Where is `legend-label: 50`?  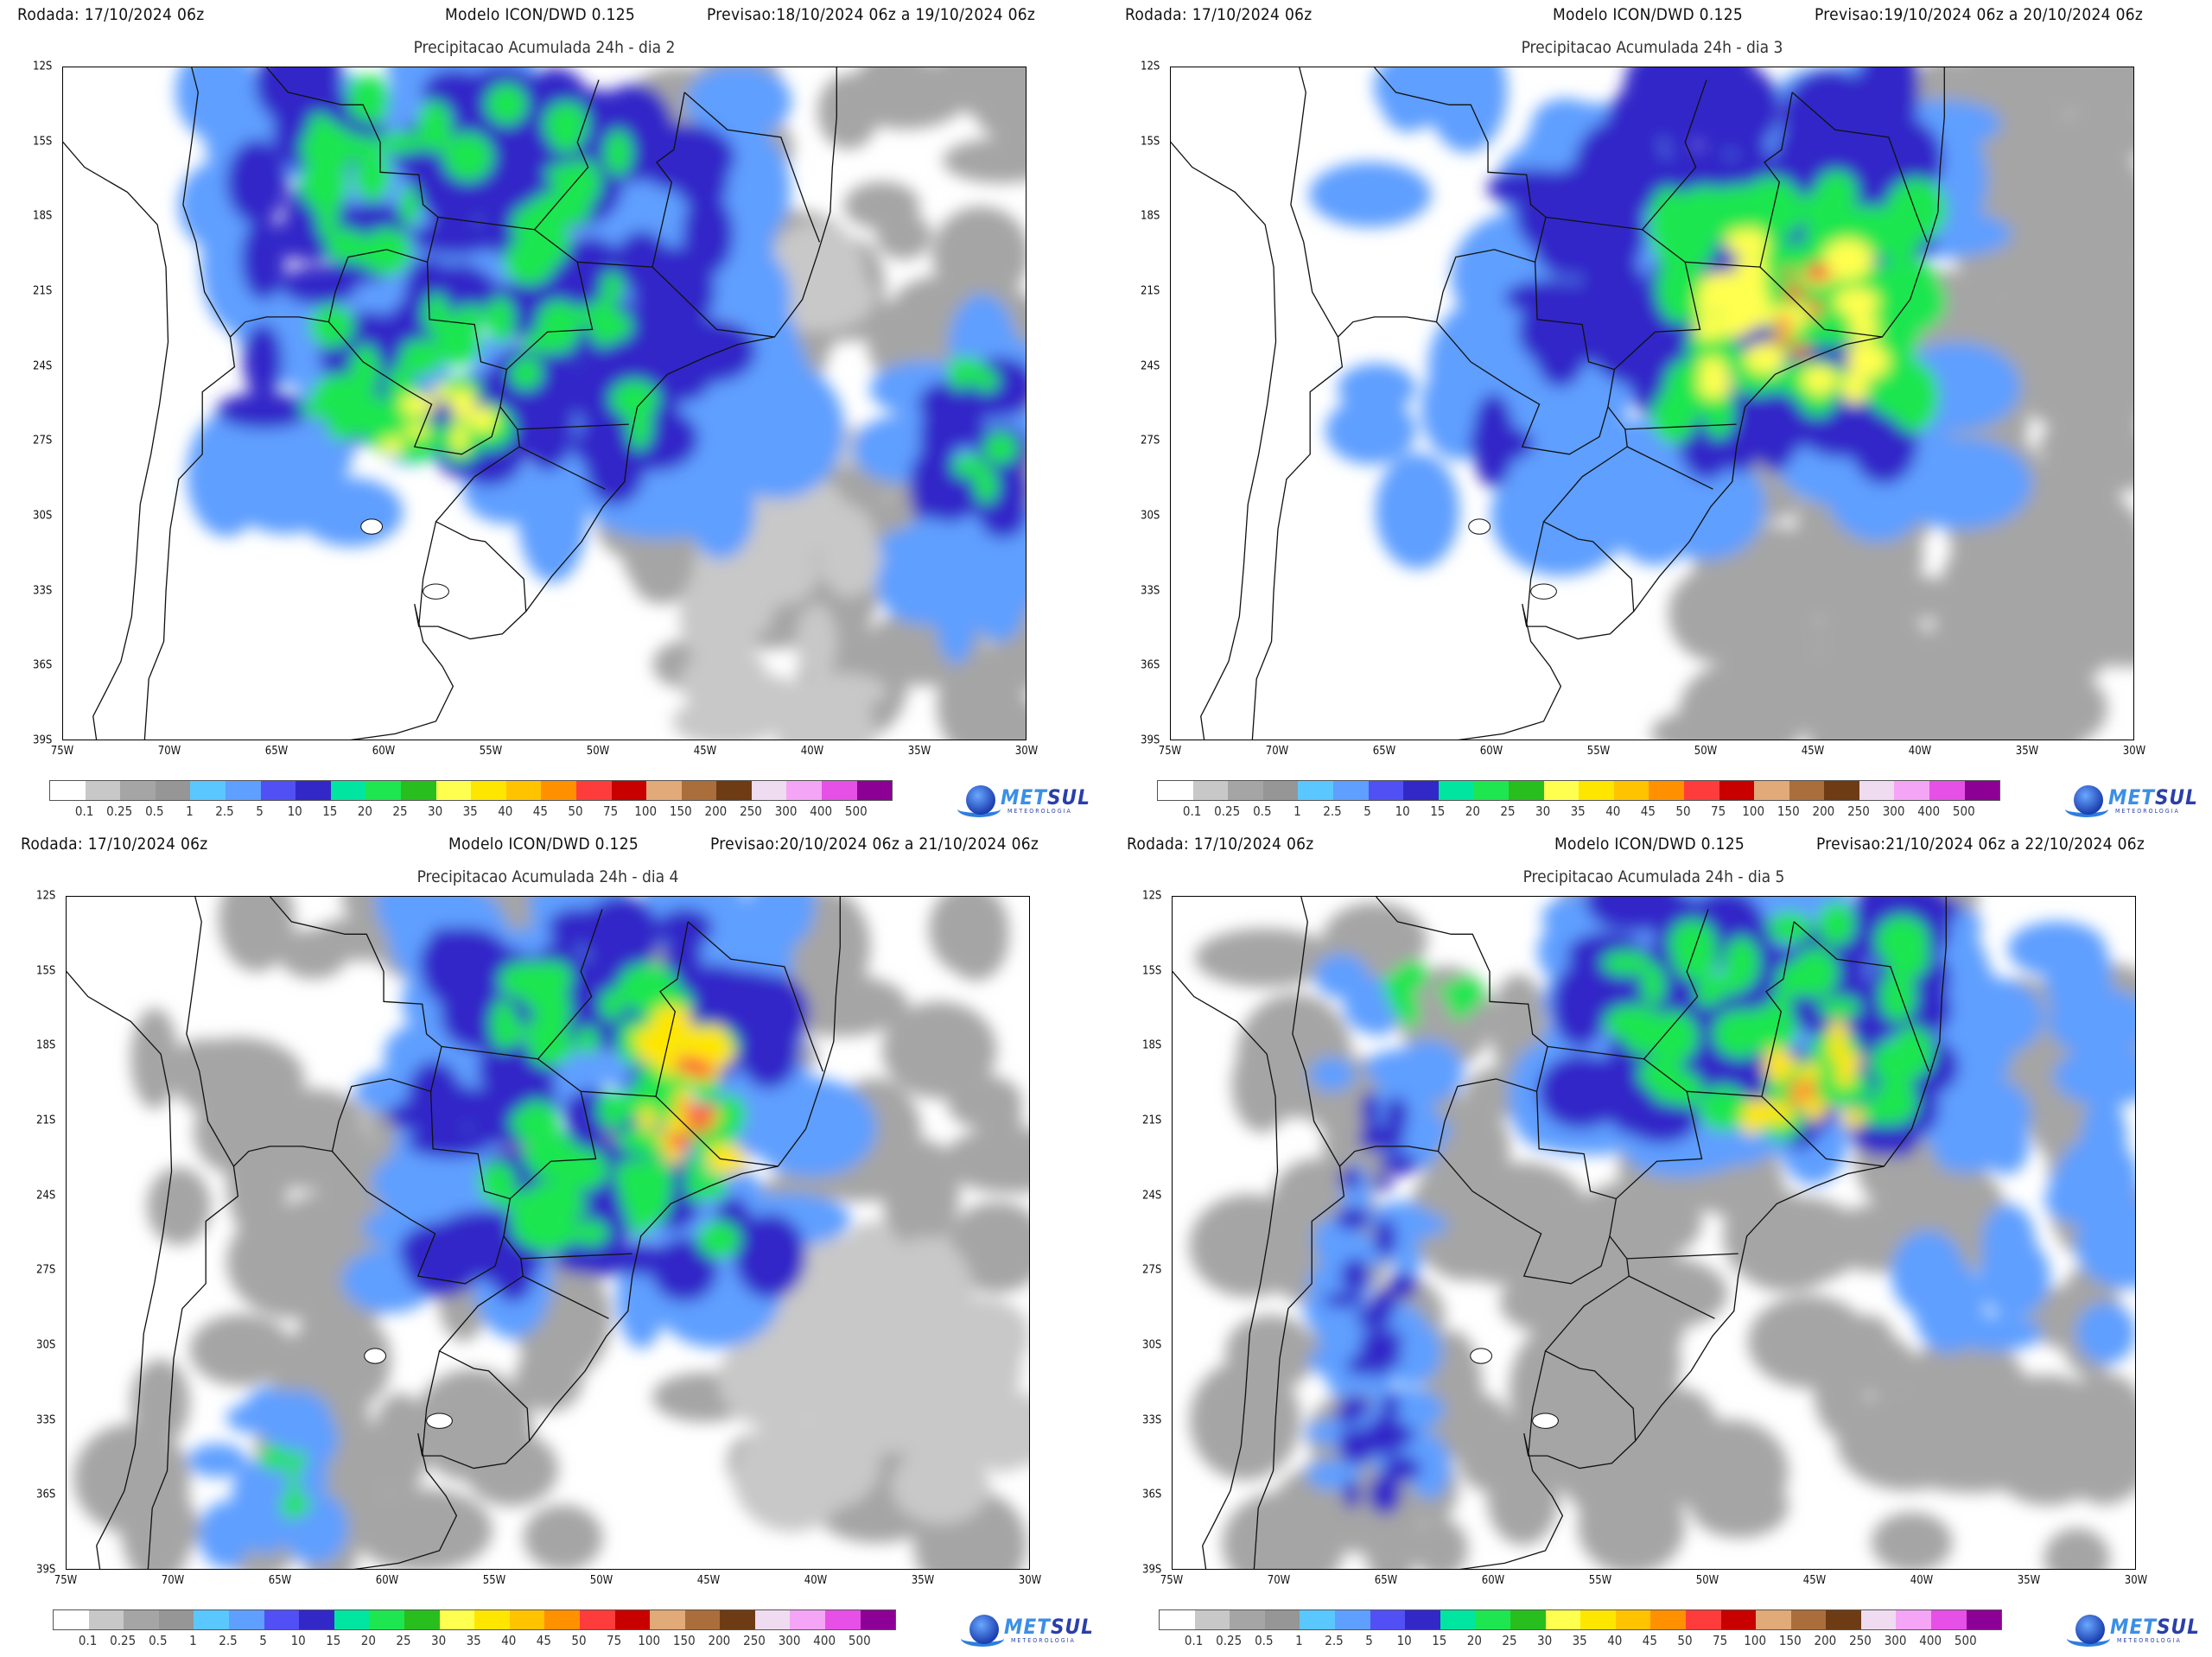
legend-label: 50 is located at coordinates (579, 1640).